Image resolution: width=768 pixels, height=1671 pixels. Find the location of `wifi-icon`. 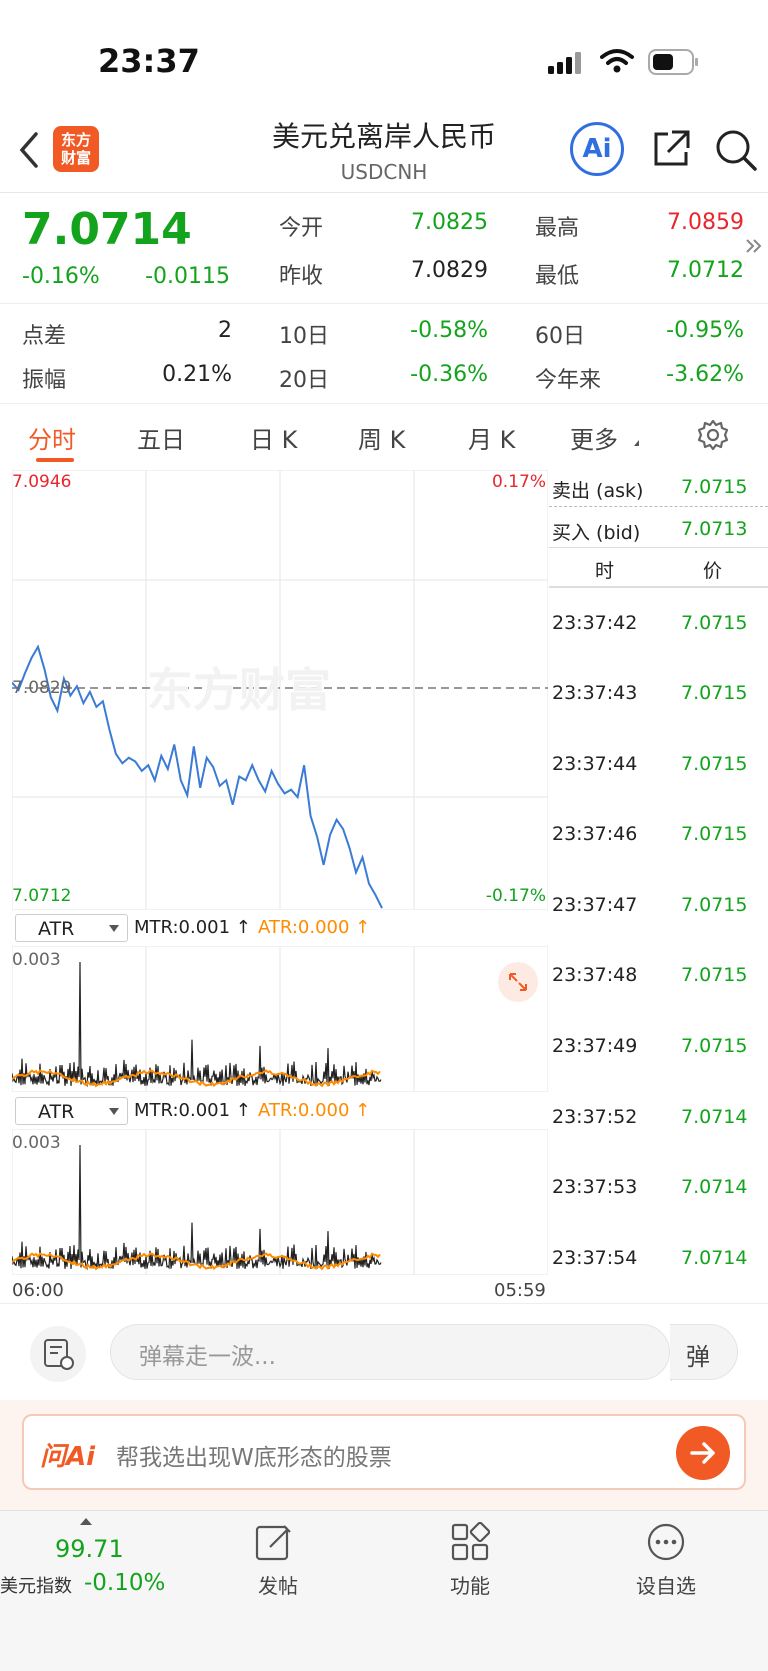

wifi-icon is located at coordinates (617, 63).